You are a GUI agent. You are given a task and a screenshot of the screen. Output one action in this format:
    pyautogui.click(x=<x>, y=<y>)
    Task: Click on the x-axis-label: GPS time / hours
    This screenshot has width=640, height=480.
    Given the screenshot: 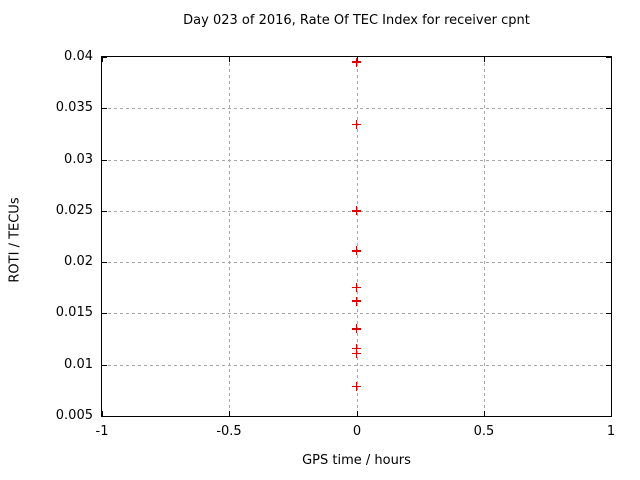 What is the action you would take?
    pyautogui.click(x=356, y=460)
    